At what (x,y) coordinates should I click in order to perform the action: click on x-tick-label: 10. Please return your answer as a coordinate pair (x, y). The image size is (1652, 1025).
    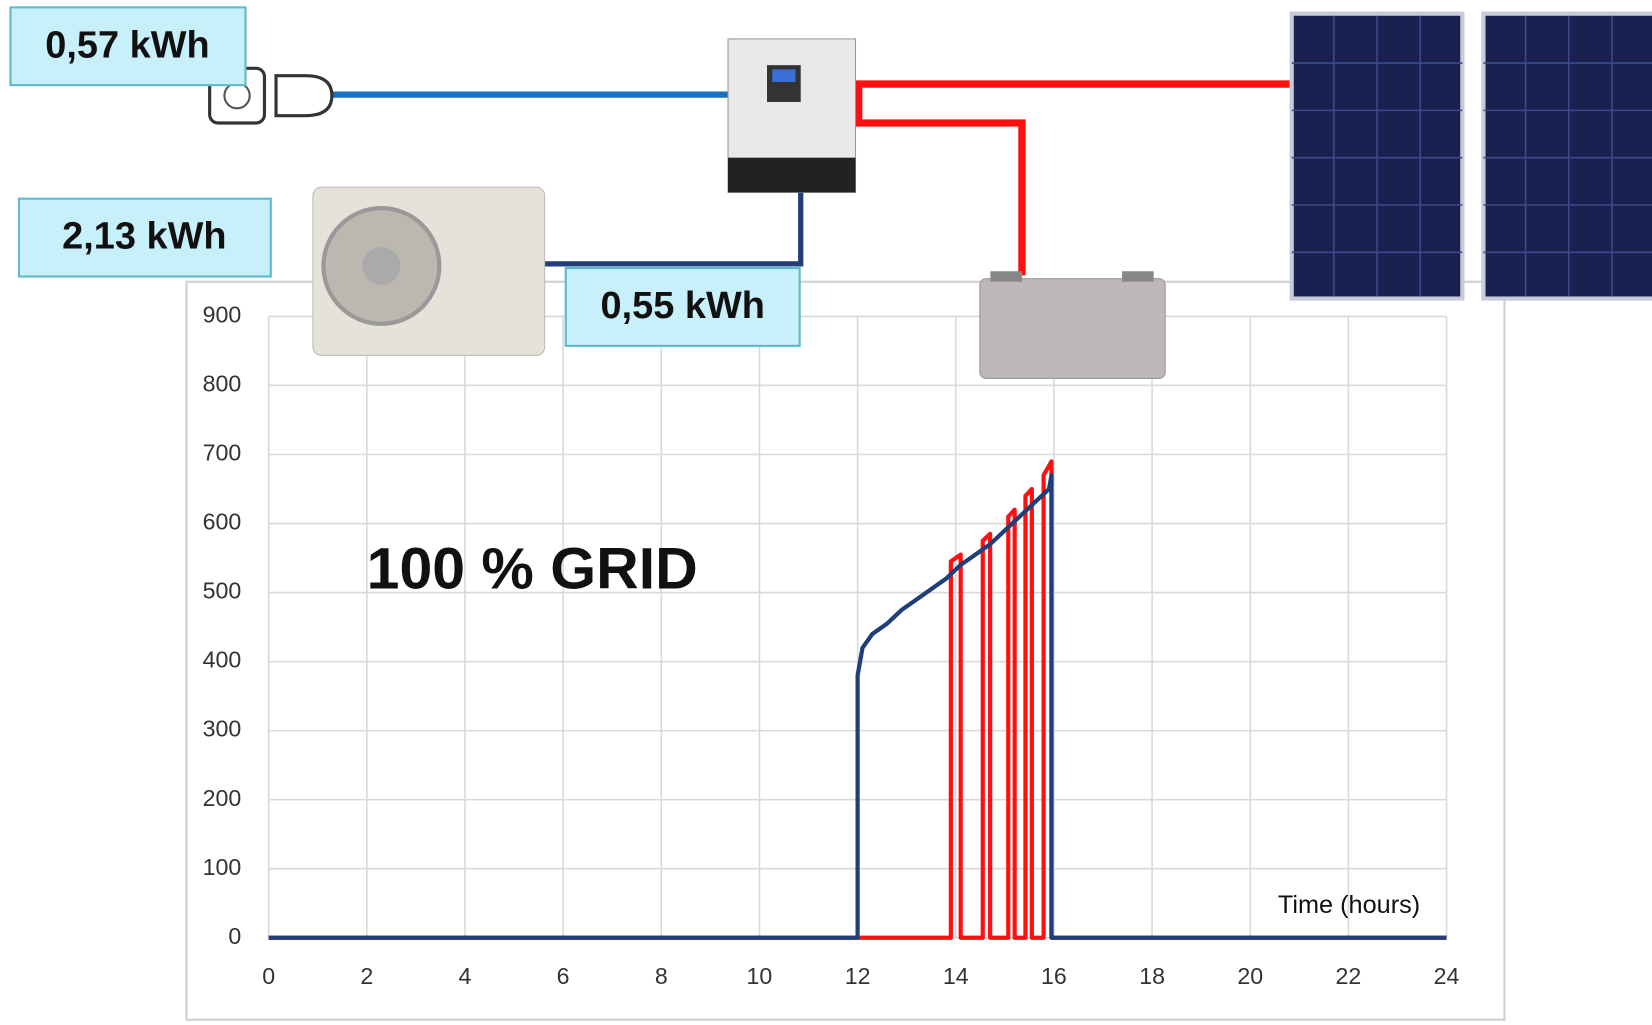
    Looking at the image, I should click on (760, 976).